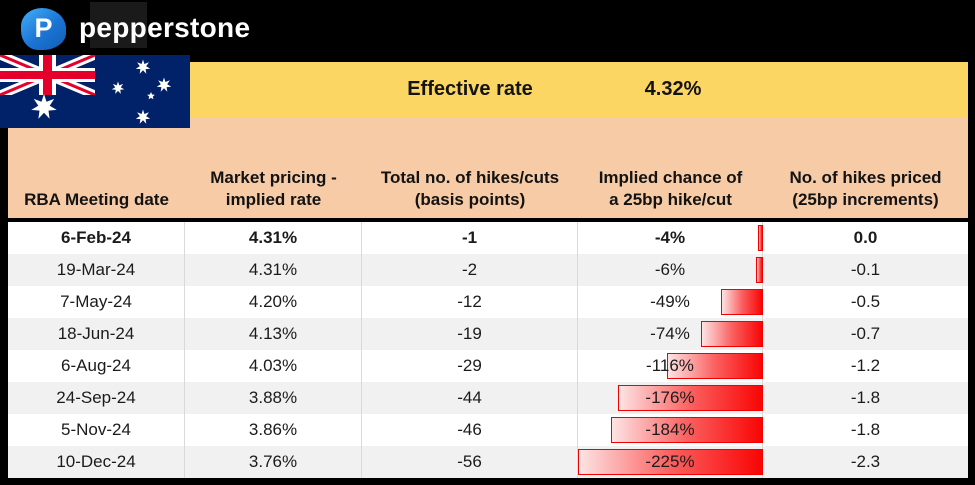  What do you see at coordinates (865, 177) in the screenshot?
I see `header-line: No. of hikes priced` at bounding box center [865, 177].